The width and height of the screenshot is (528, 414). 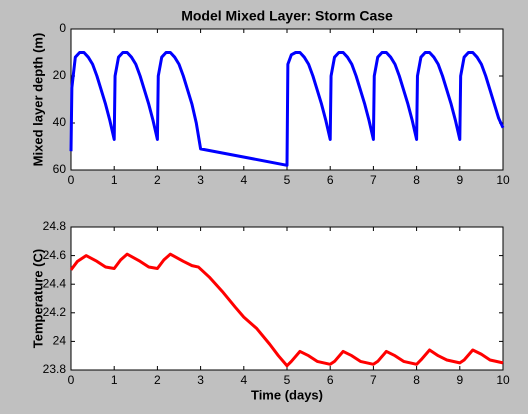 What do you see at coordinates (60, 169) in the screenshot?
I see `y-tick-label: 60` at bounding box center [60, 169].